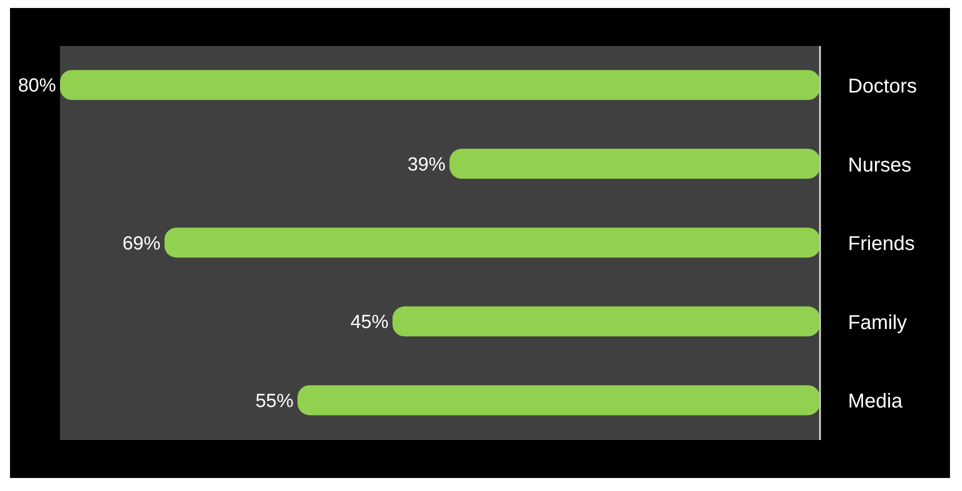 This screenshot has height=491, width=962. What do you see at coordinates (882, 87) in the screenshot?
I see `y-tick-label: Doctors` at bounding box center [882, 87].